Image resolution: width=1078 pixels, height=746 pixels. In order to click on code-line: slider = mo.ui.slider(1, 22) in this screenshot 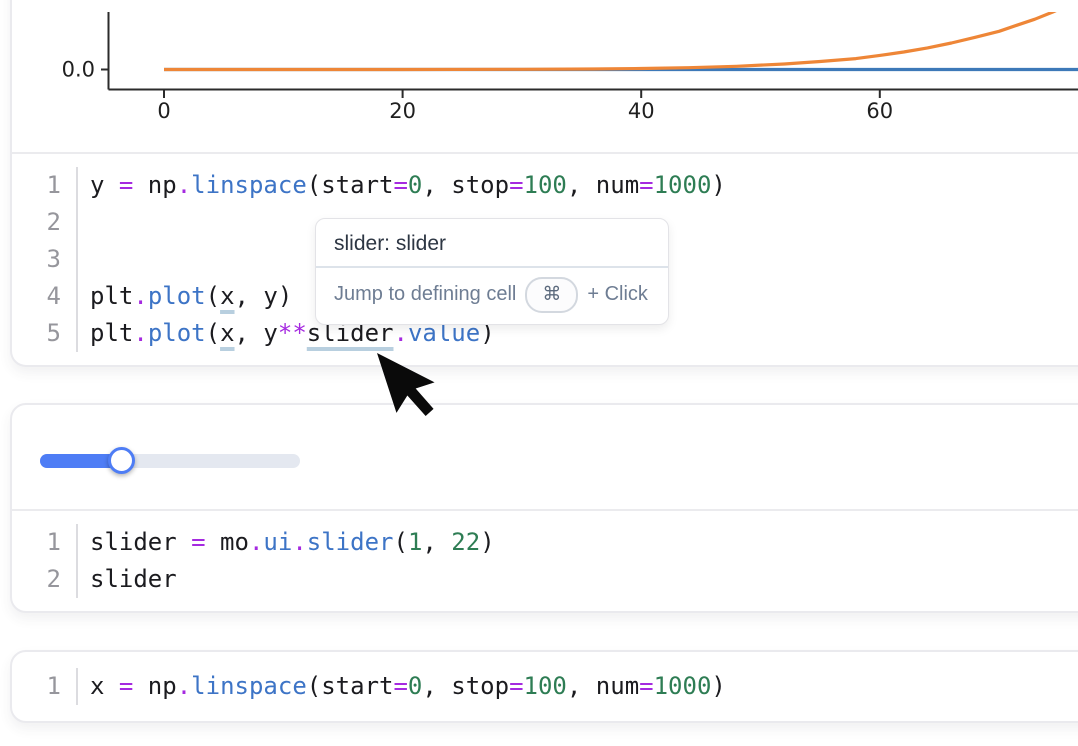, I will do `click(292, 542)`.